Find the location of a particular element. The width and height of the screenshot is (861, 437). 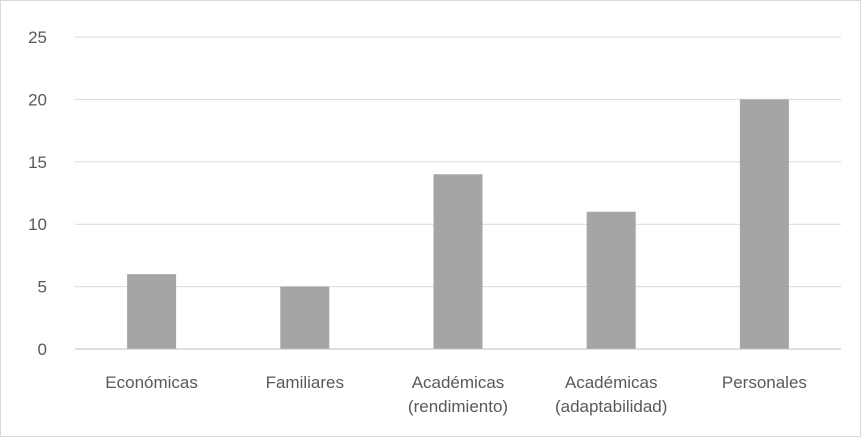

y-tick-label: 10 is located at coordinates (37, 224).